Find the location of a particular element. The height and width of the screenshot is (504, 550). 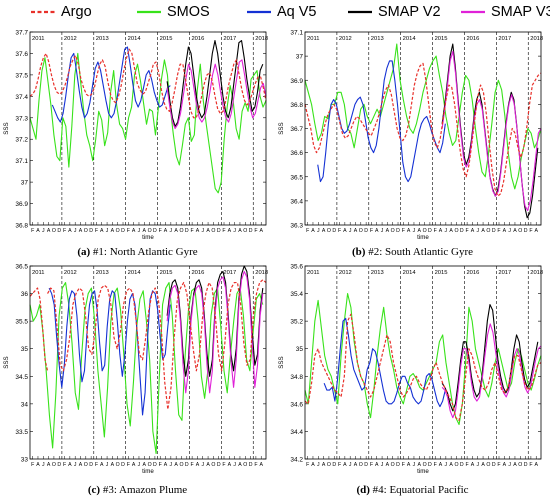

y-tick-label: 36.8 is located at coordinates (21, 226).